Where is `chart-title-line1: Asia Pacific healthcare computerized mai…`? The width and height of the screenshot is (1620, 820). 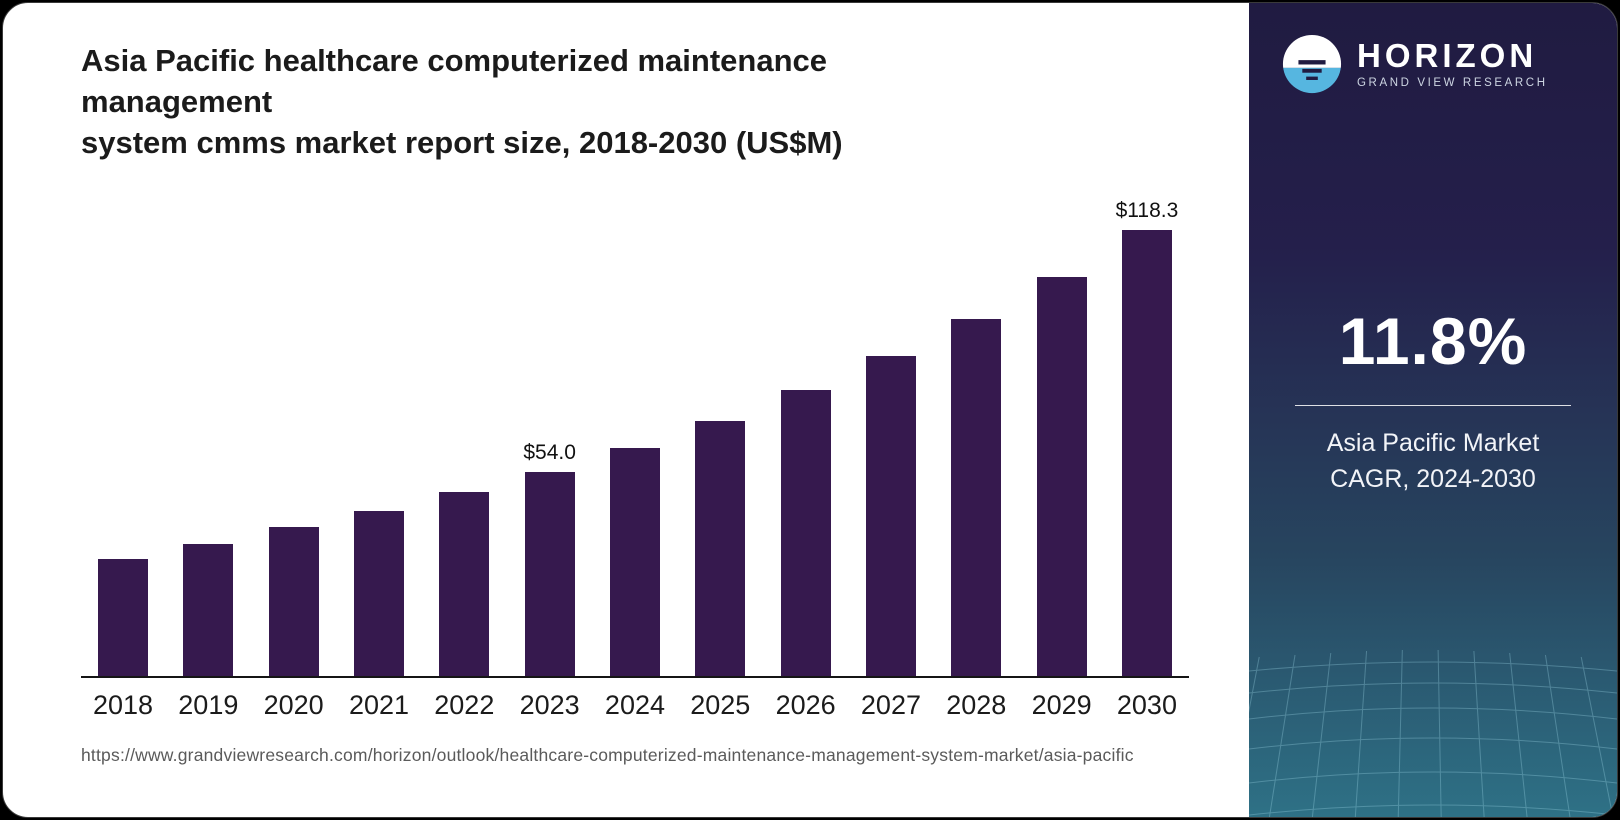 chart-title-line1: Asia Pacific healthcare computerized mai… is located at coordinates (454, 81).